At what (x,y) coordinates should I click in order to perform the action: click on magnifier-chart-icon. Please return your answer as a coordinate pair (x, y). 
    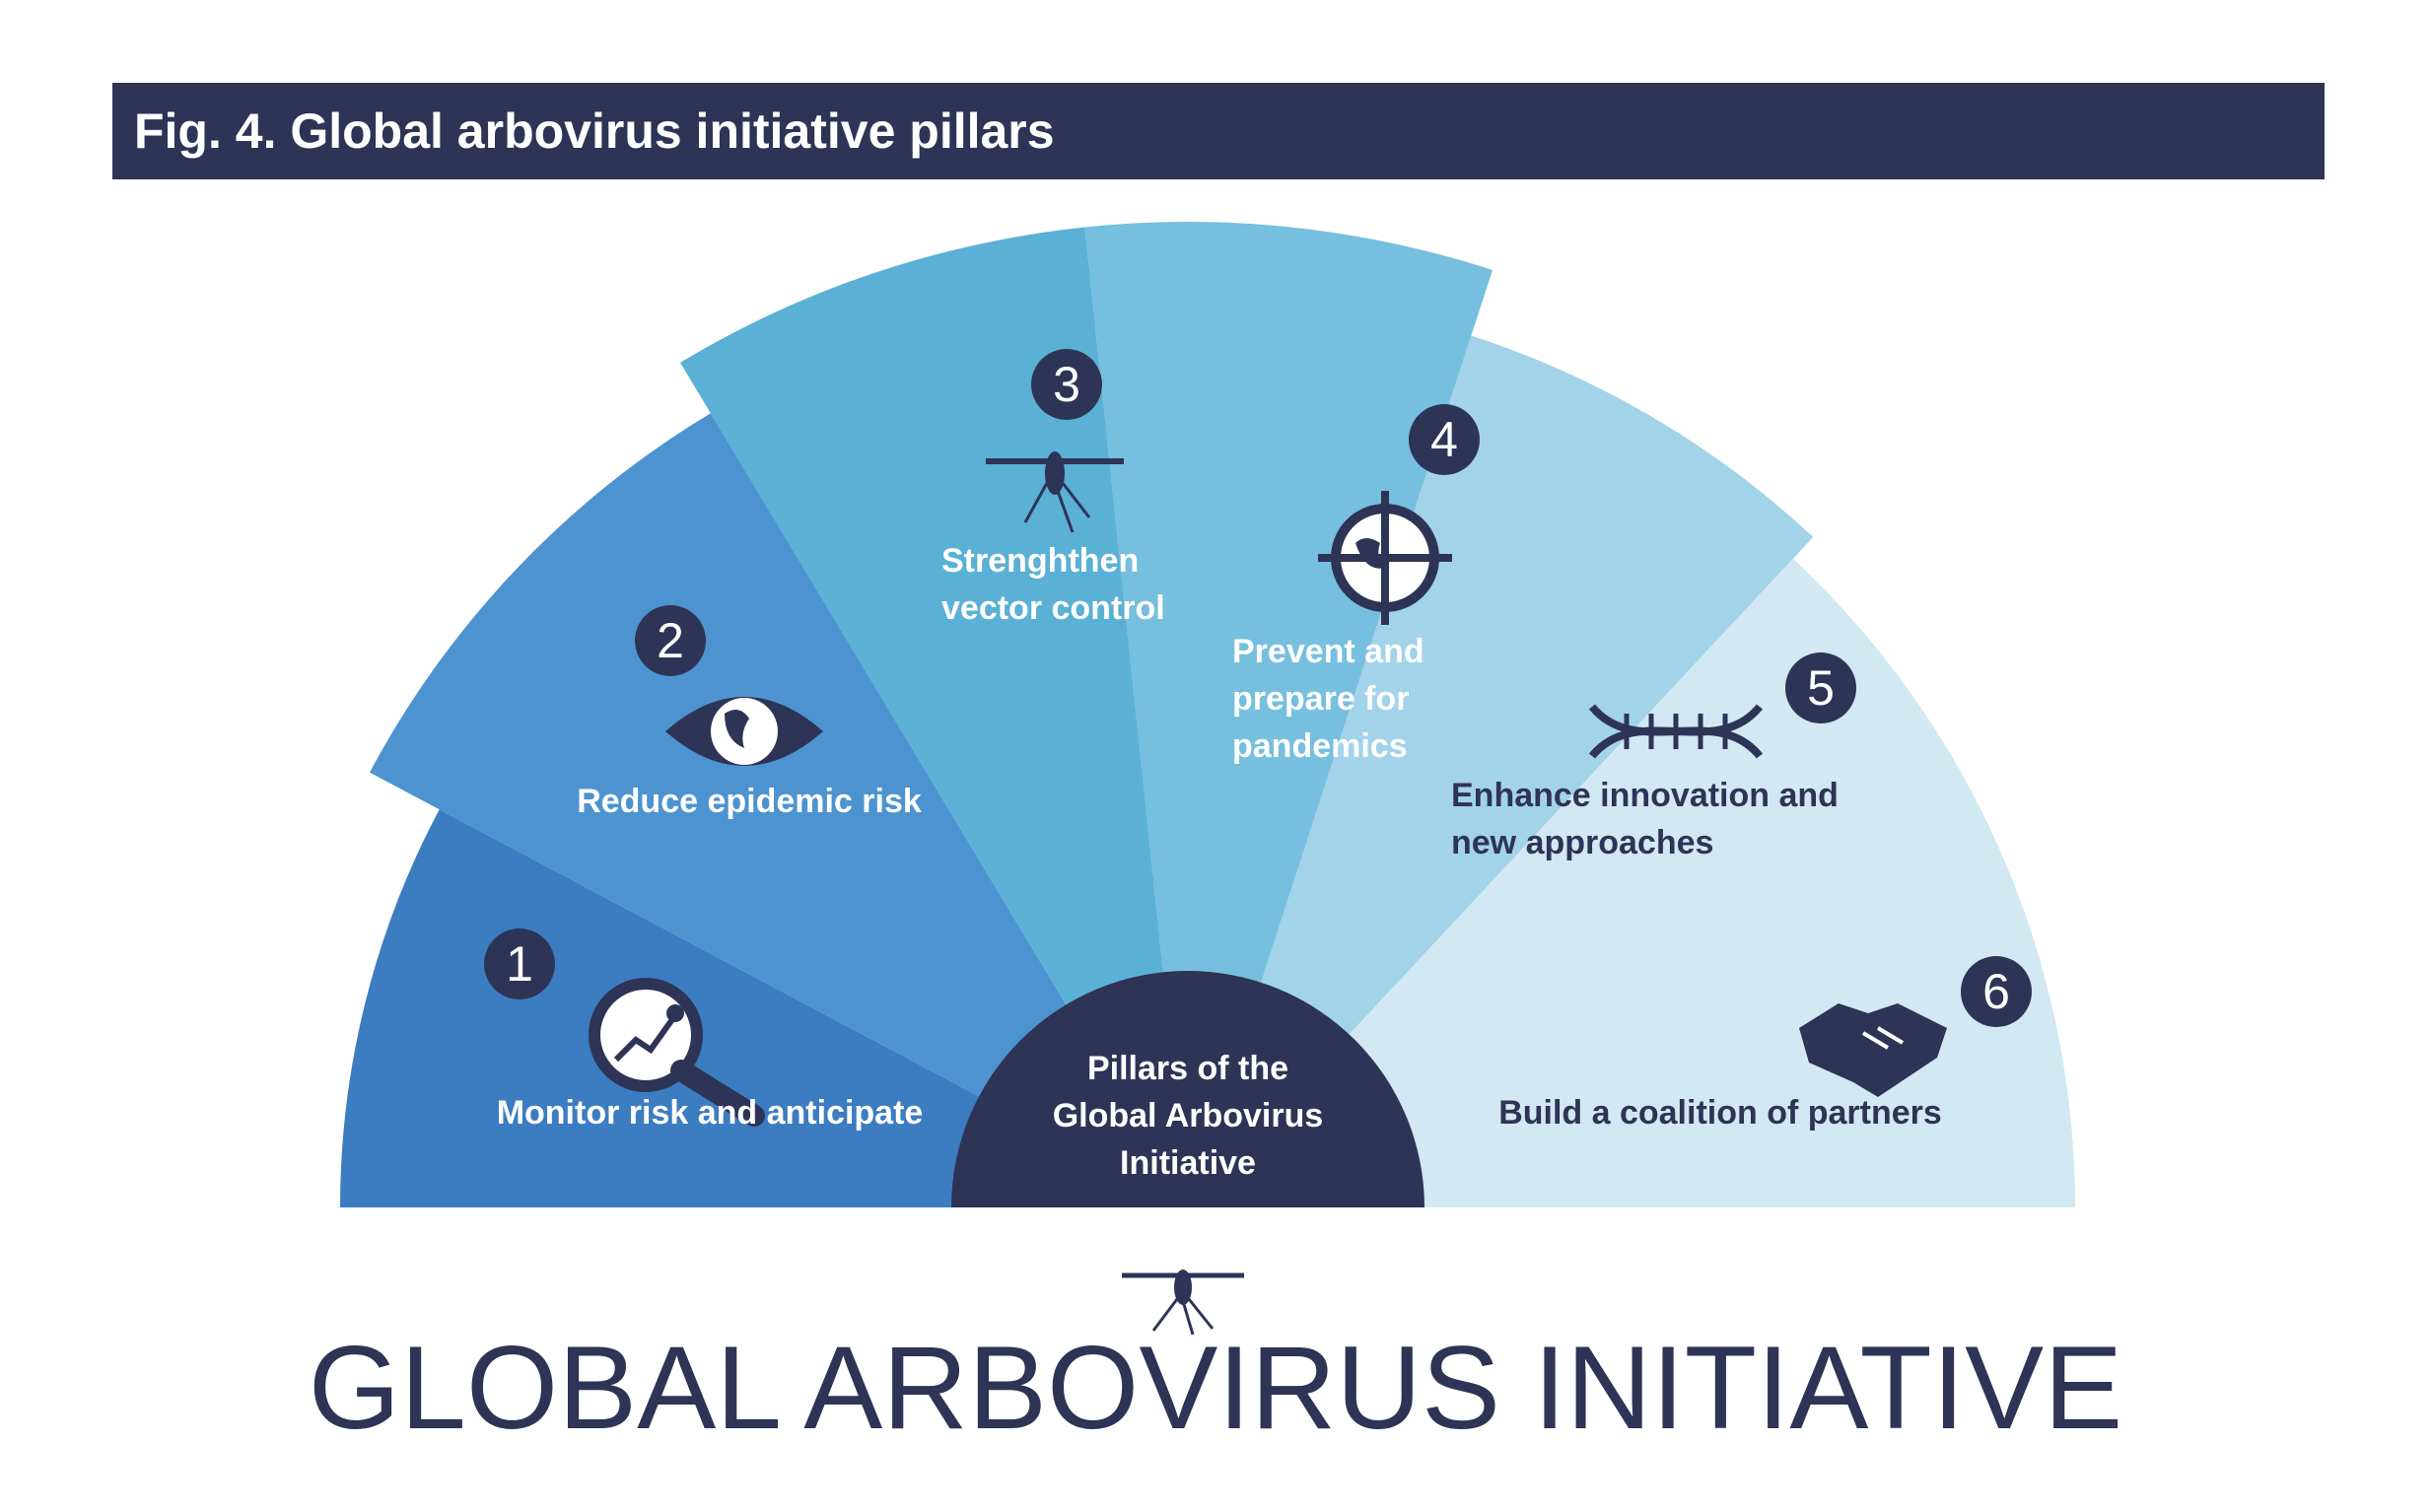
    Looking at the image, I should click on (677, 1053).